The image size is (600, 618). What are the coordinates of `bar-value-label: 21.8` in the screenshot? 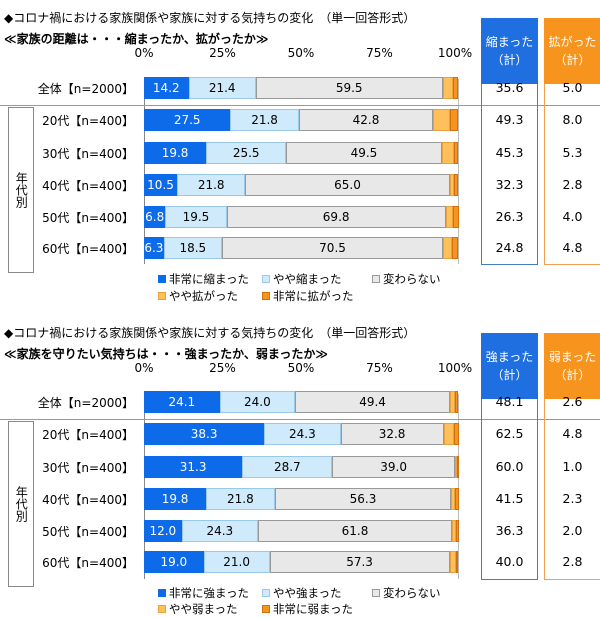 It's located at (240, 499).